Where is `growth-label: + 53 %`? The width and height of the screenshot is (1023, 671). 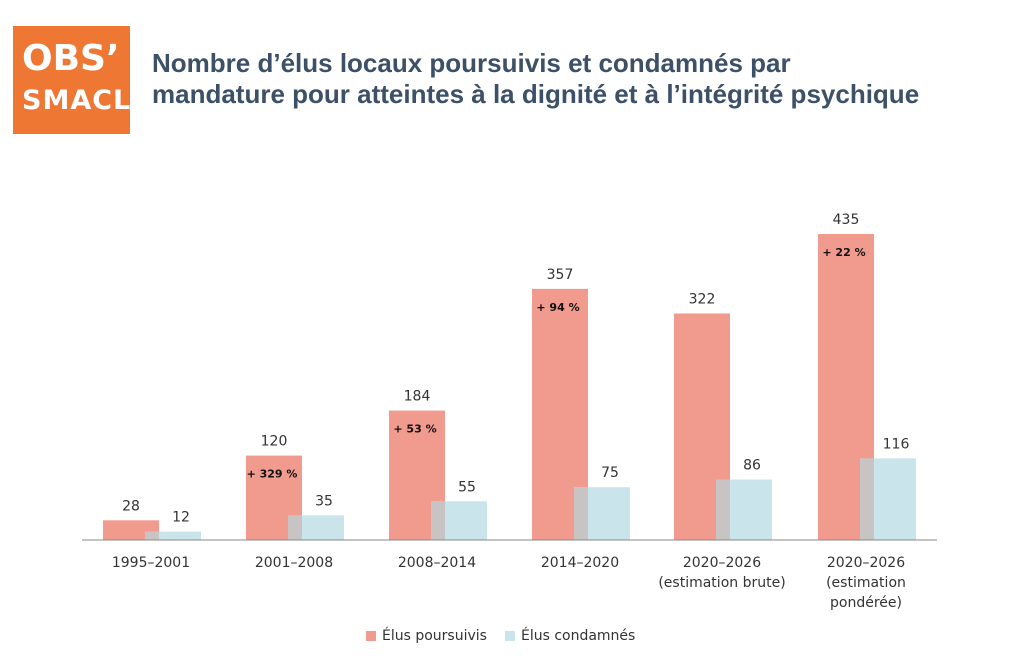
growth-label: + 53 % is located at coordinates (414, 429).